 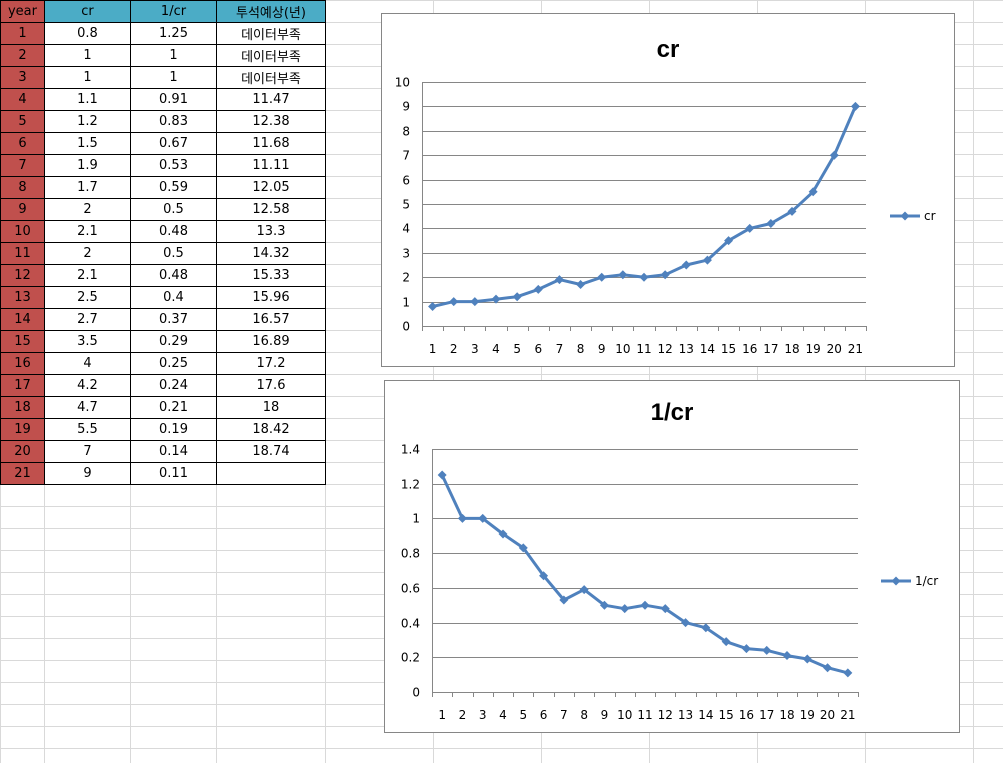 I want to click on cell-cr: 4.7, so click(x=87, y=407).